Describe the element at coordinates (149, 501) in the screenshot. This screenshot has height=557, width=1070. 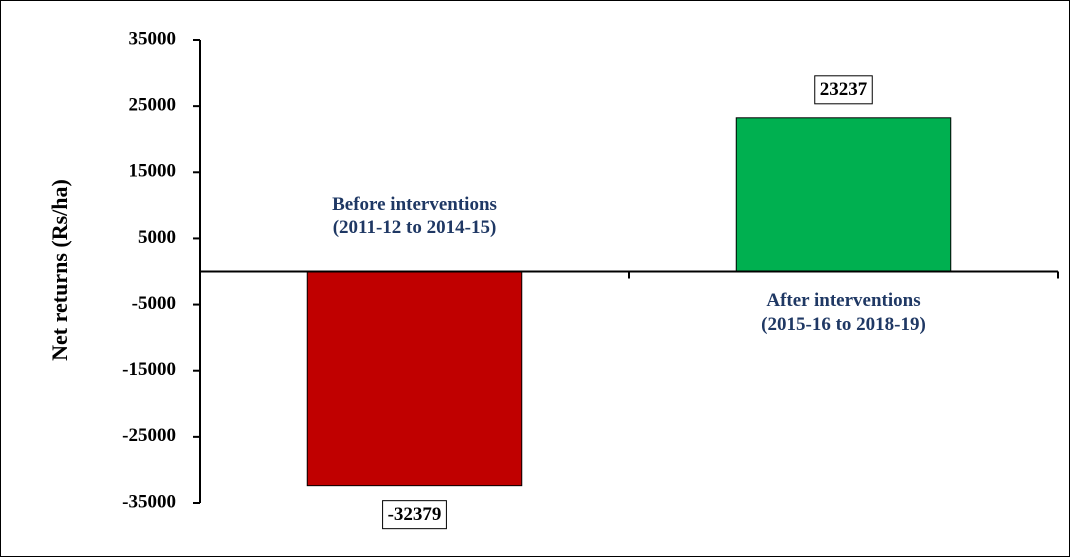
I see `y-tick-label: -35000` at that location.